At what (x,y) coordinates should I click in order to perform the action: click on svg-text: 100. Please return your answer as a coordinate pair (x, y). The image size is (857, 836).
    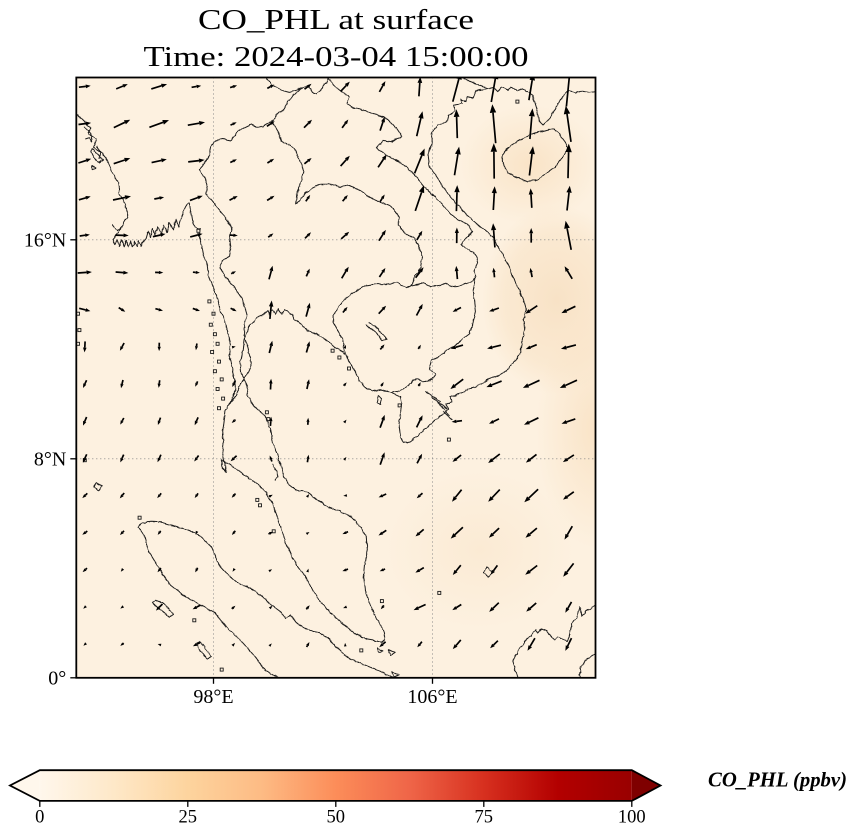
    Looking at the image, I should click on (632, 817).